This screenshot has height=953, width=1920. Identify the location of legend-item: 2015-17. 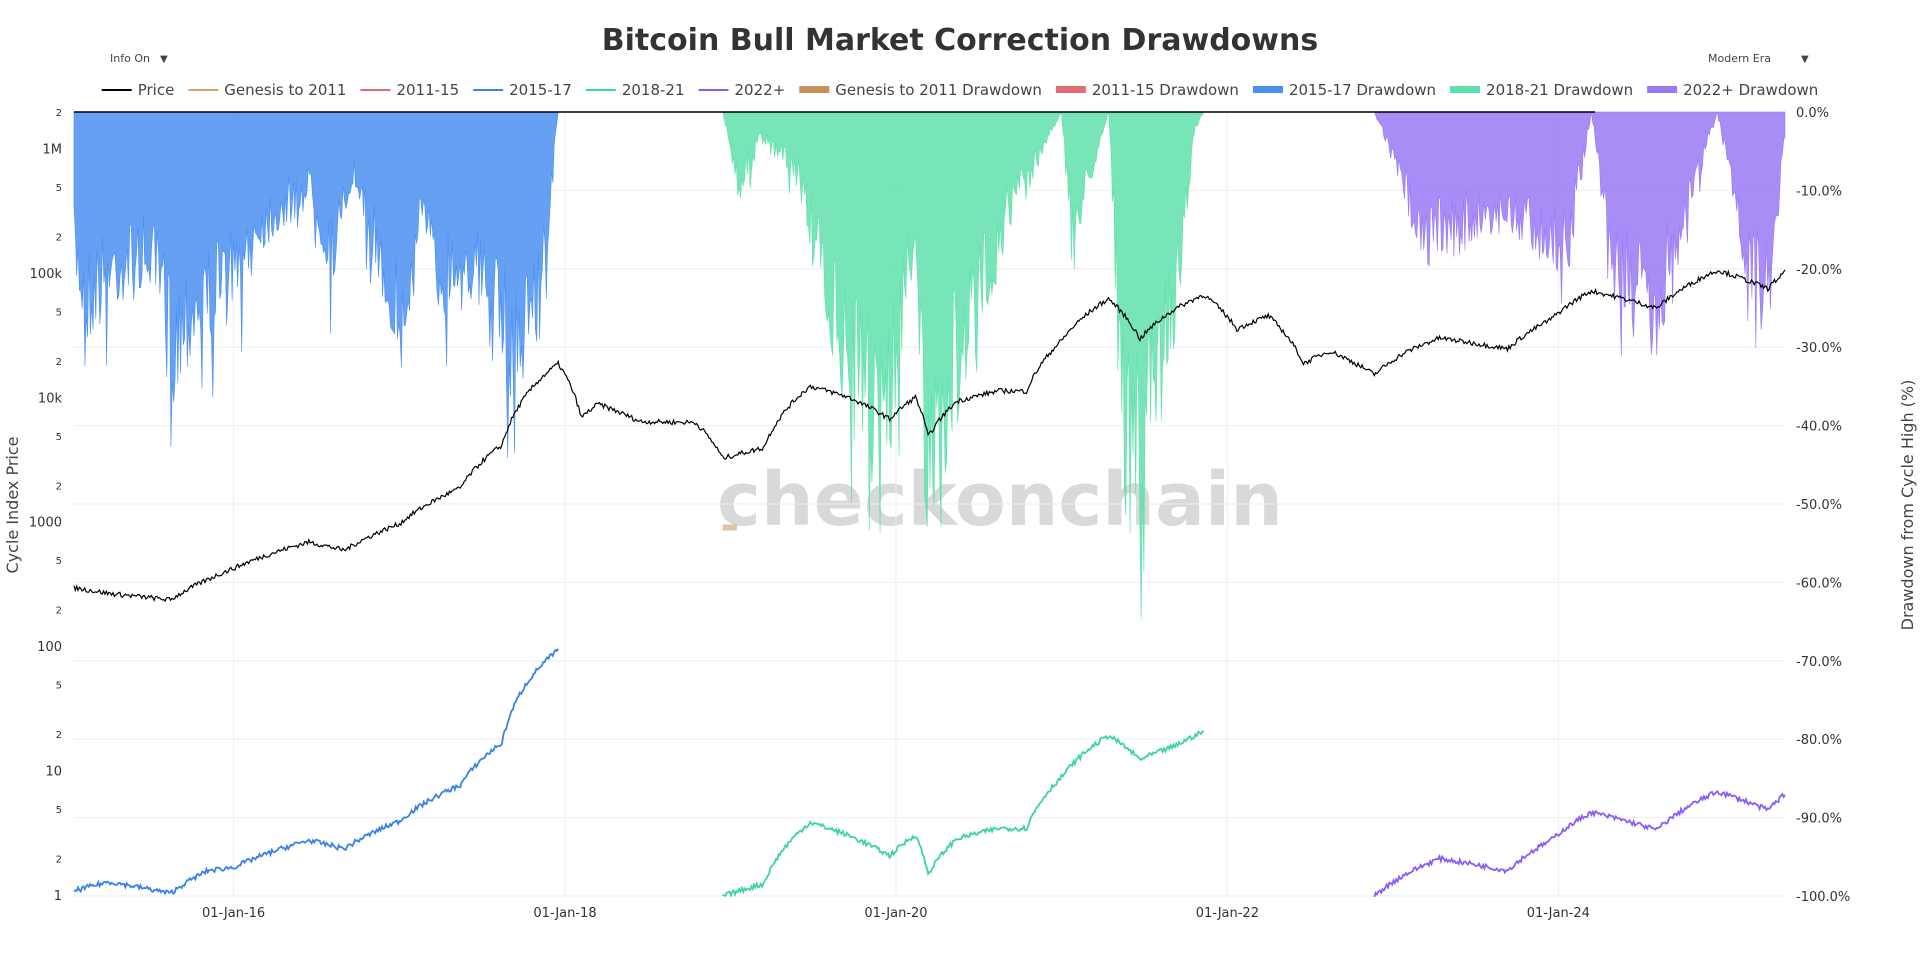
(522, 90).